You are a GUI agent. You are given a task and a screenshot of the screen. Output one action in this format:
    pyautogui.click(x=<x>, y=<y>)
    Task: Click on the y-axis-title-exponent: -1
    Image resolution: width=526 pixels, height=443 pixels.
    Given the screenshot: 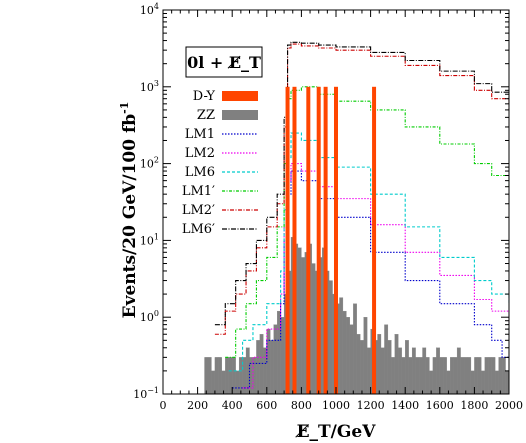 What is the action you would take?
    pyautogui.click(x=124, y=108)
    